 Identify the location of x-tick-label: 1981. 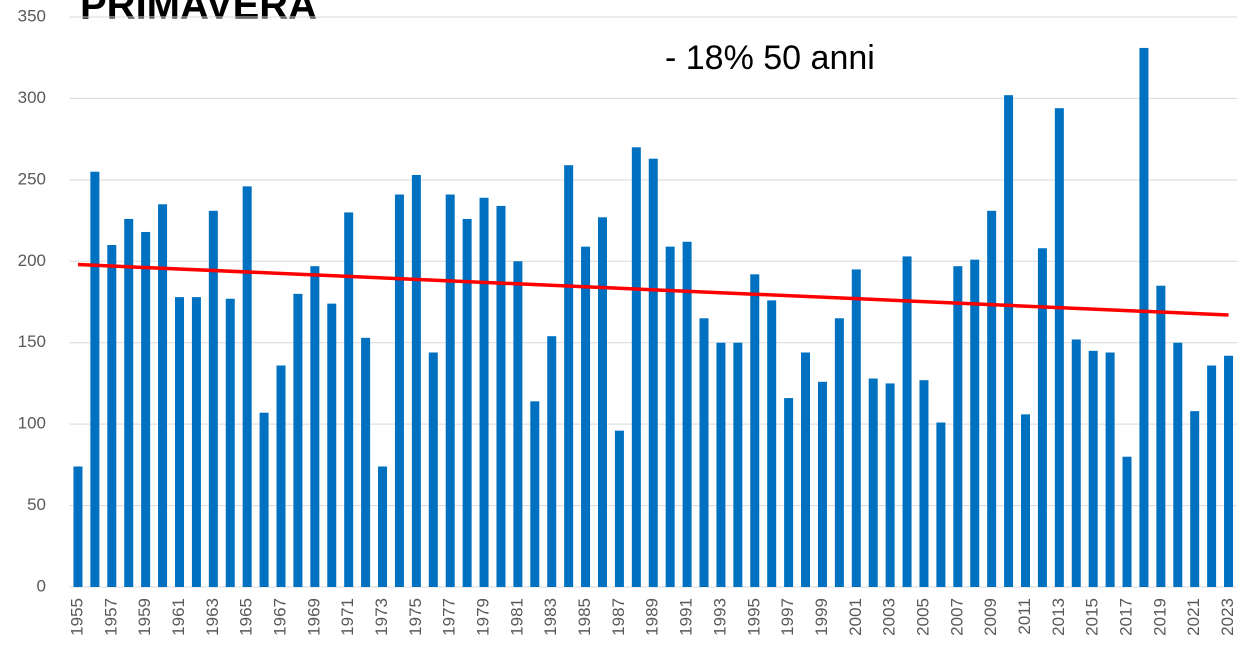
(516, 617).